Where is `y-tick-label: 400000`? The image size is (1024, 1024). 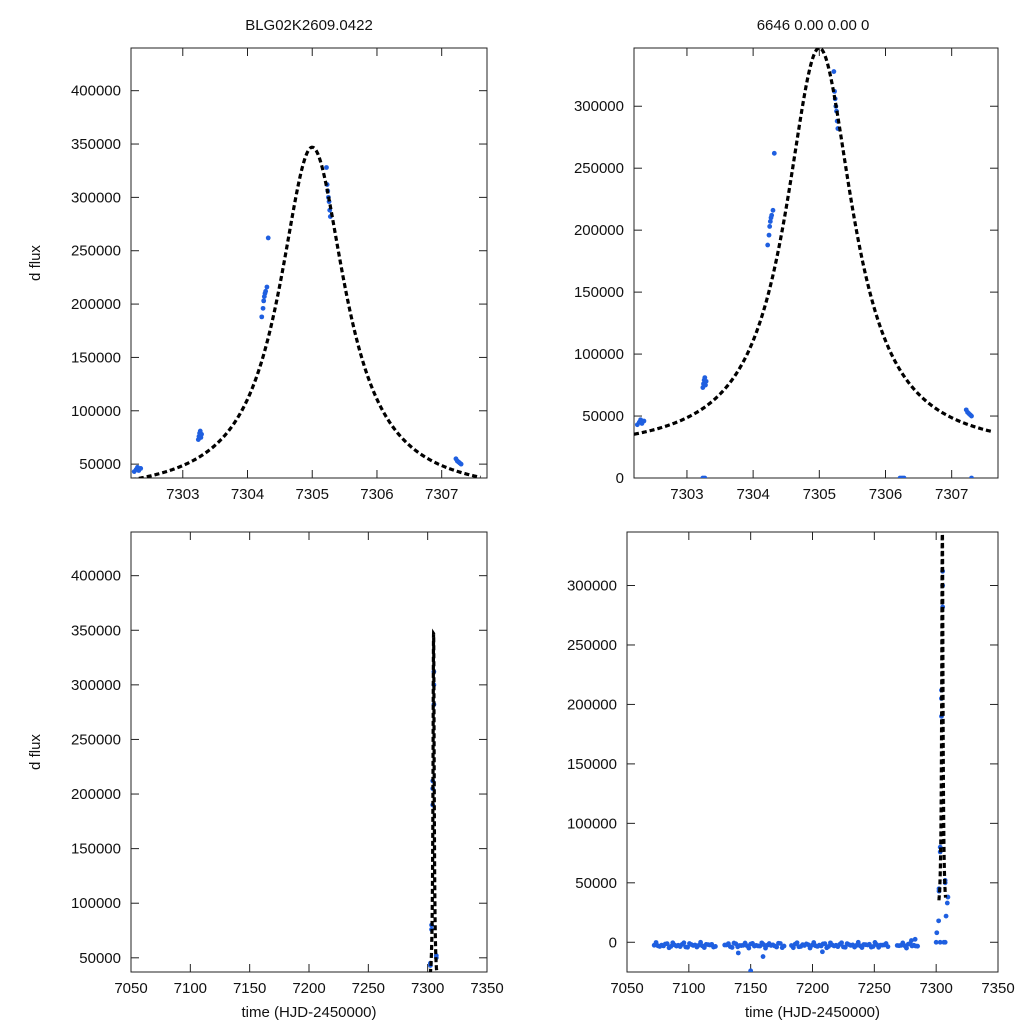
y-tick-label: 400000 is located at coordinates (96, 576).